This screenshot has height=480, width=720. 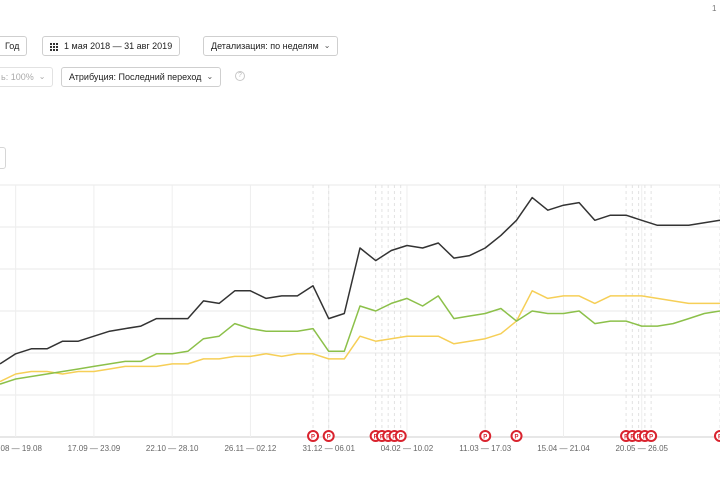 What do you see at coordinates (54, 46) in the screenshot?
I see `calendar-icon` at bounding box center [54, 46].